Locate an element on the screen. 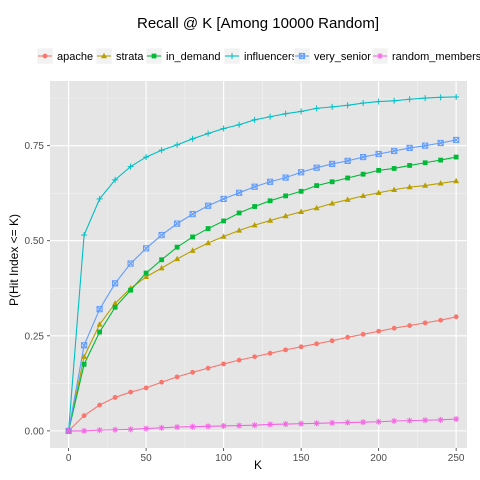  series-points-random-members is located at coordinates (262, 425).